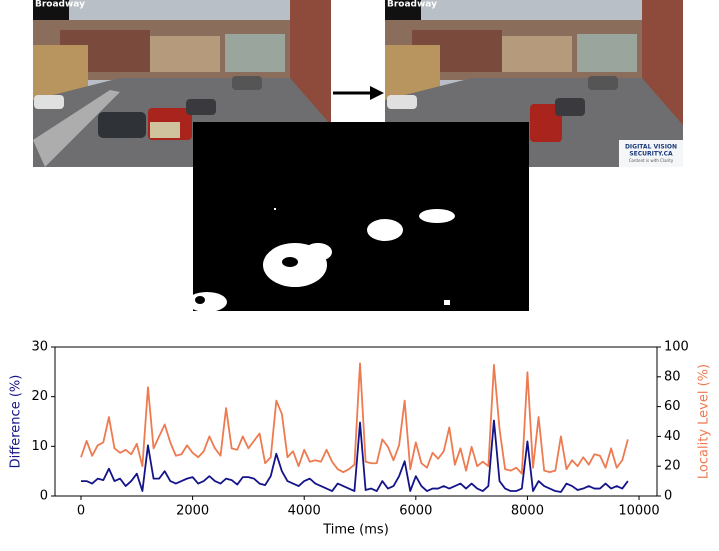 This screenshot has width=719, height=551. Describe the element at coordinates (39, 347) in the screenshot. I see `y-tick-label: 30` at that location.